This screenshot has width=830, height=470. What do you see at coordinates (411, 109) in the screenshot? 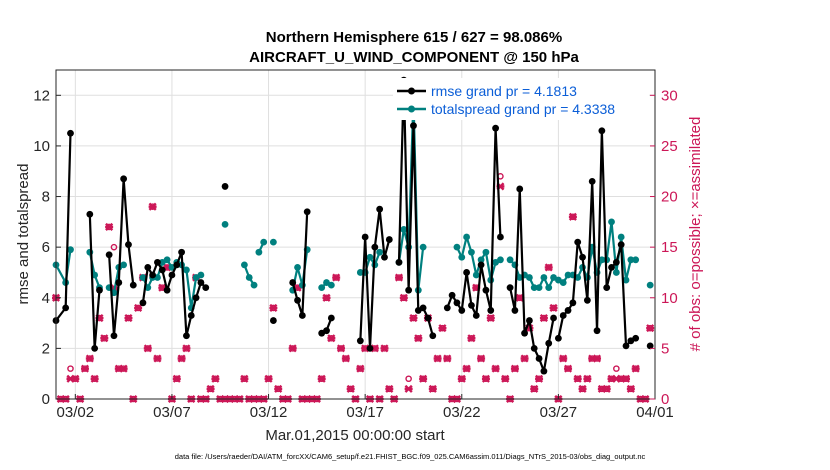
I see `legend-spread-marker` at bounding box center [411, 109].